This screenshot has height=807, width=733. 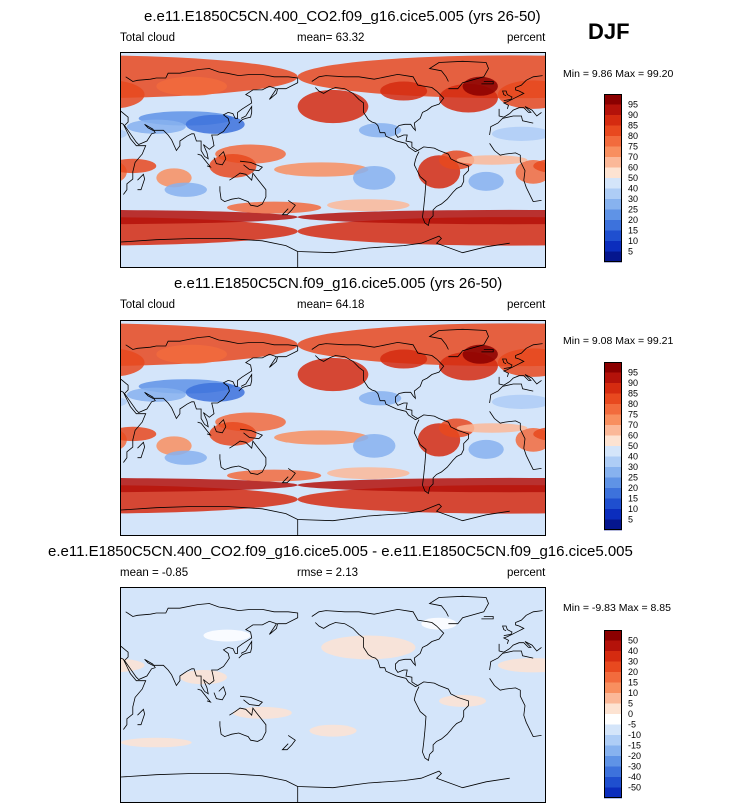 I want to click on panel-1-variable-label: Total cloud, so click(x=147, y=38).